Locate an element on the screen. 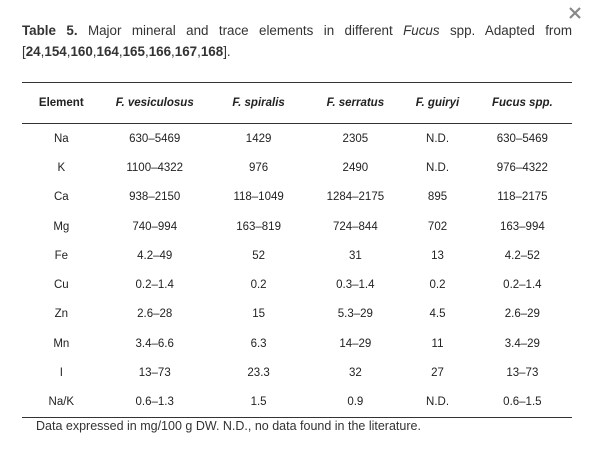 This screenshot has width=591, height=456. table-cell: 14–29 is located at coordinates (355, 343).